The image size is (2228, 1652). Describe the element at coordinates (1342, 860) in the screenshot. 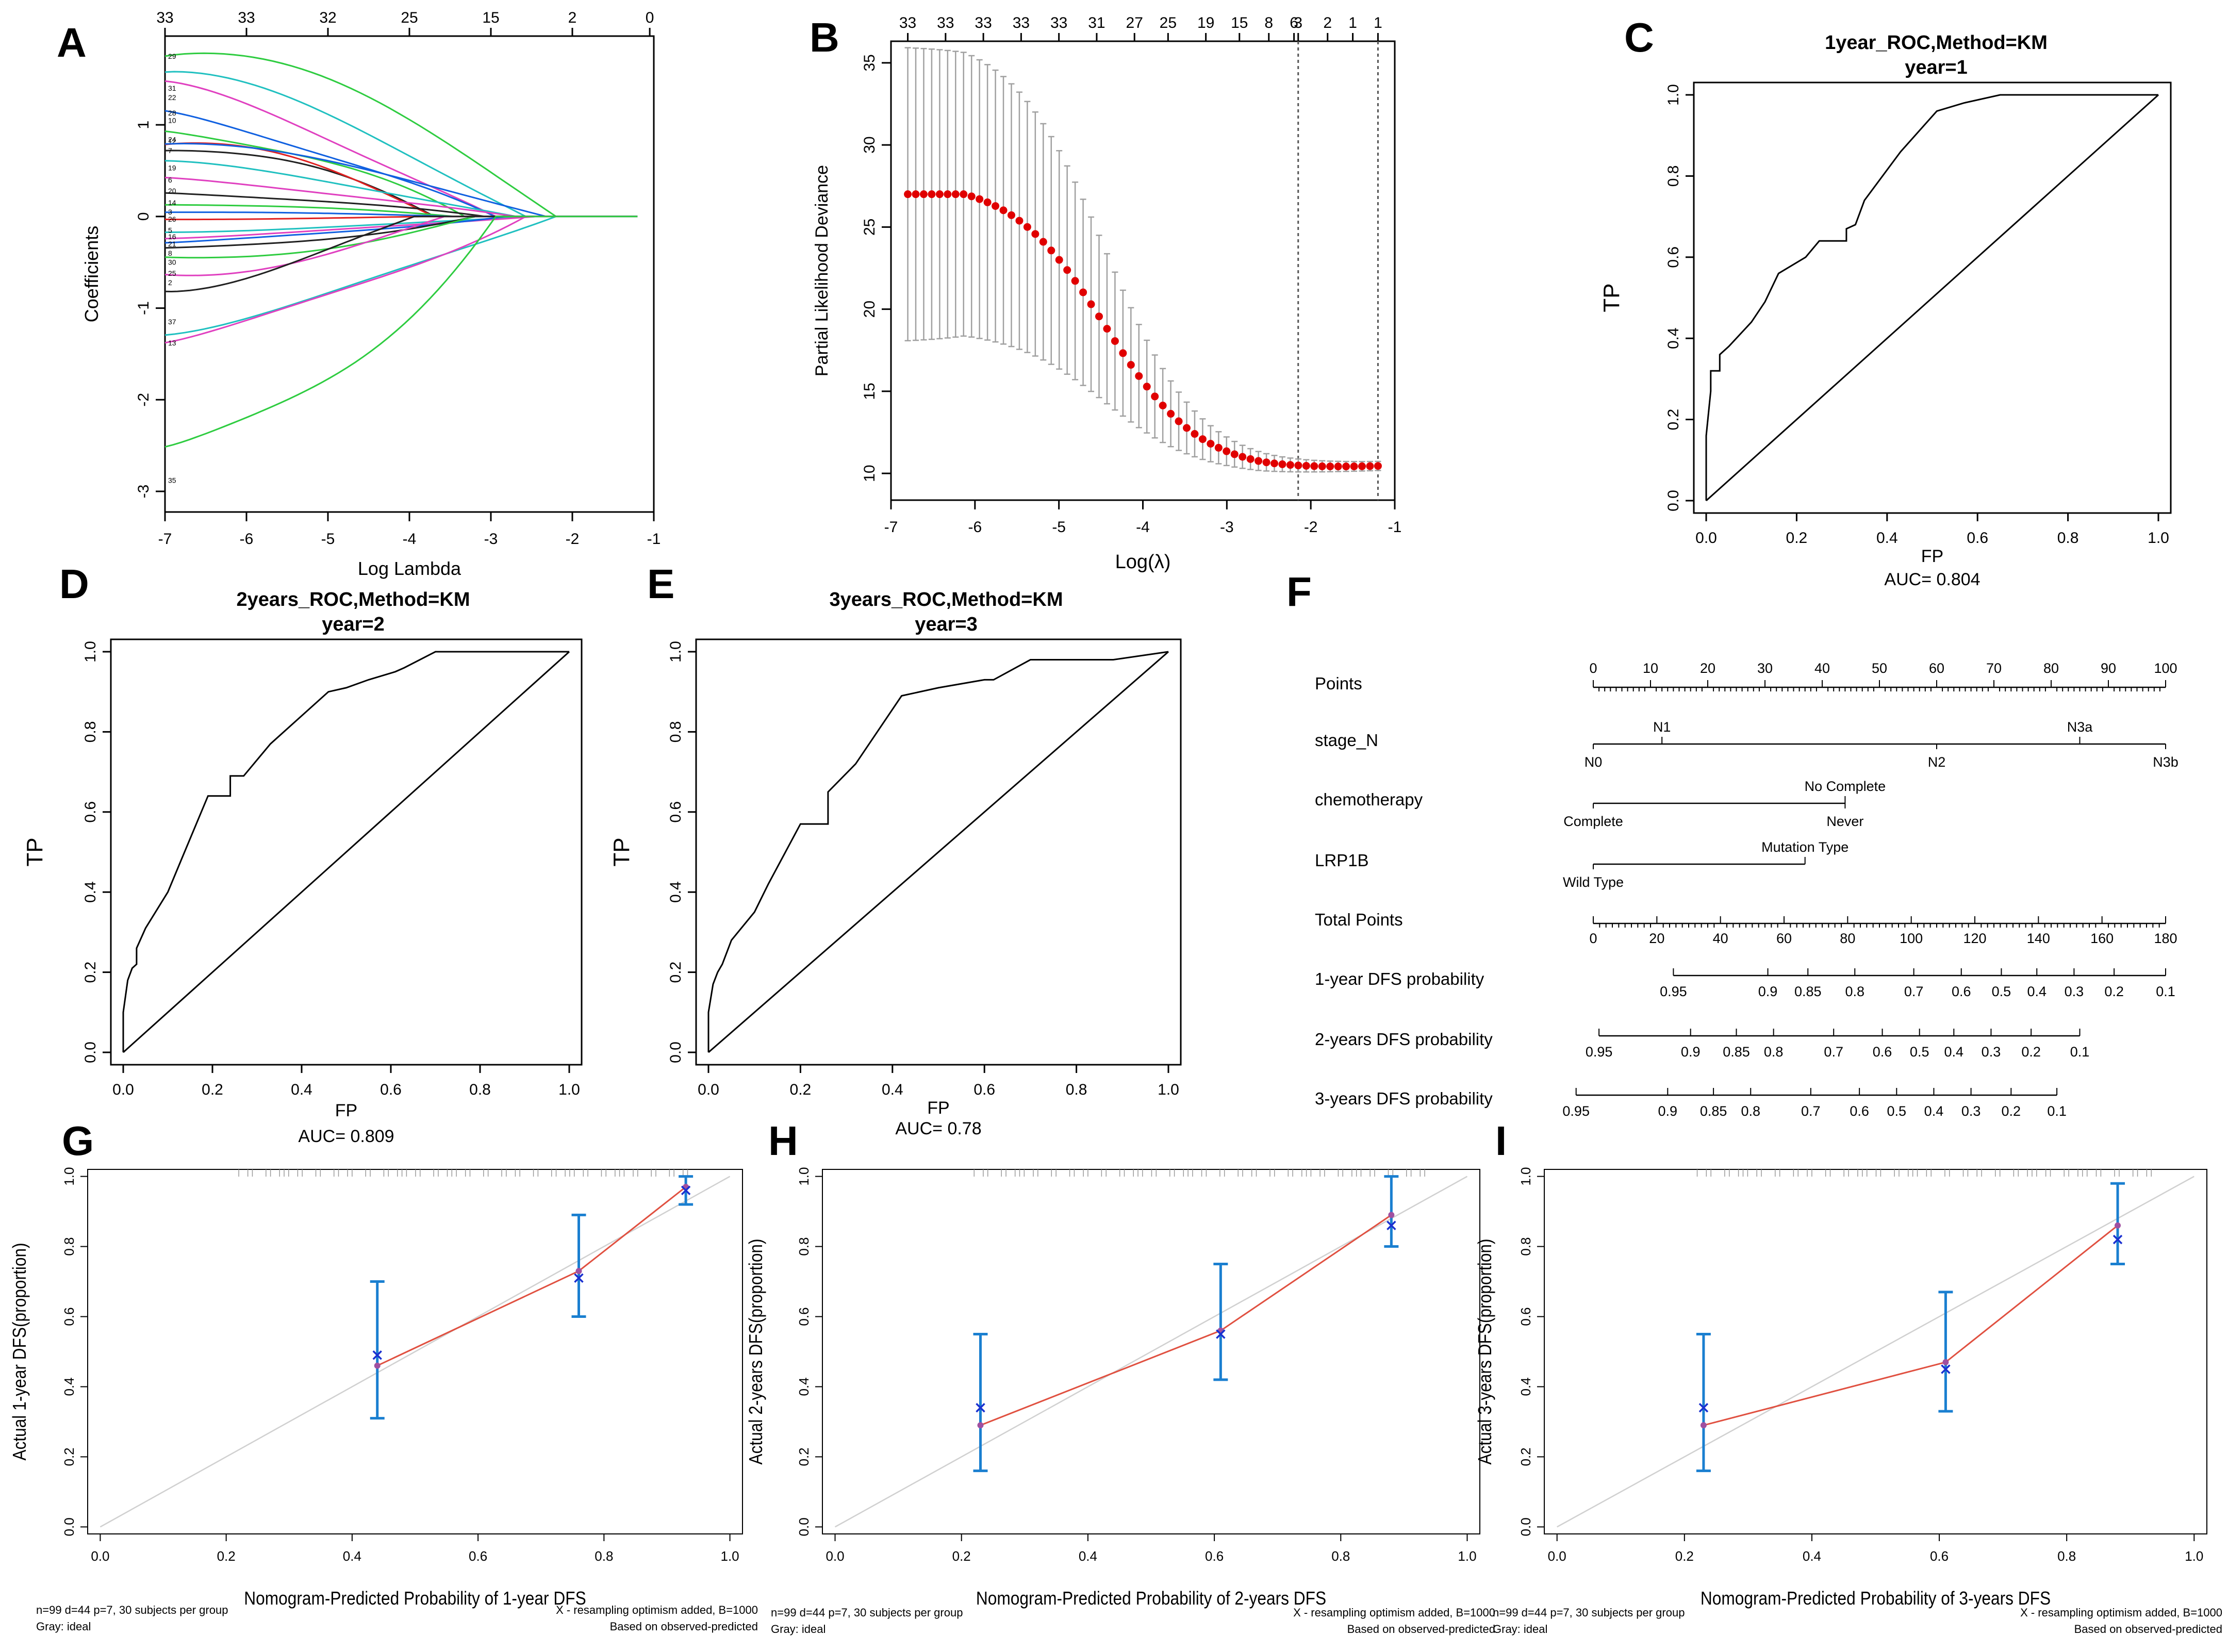

I see `row-label: LRP1B` at that location.